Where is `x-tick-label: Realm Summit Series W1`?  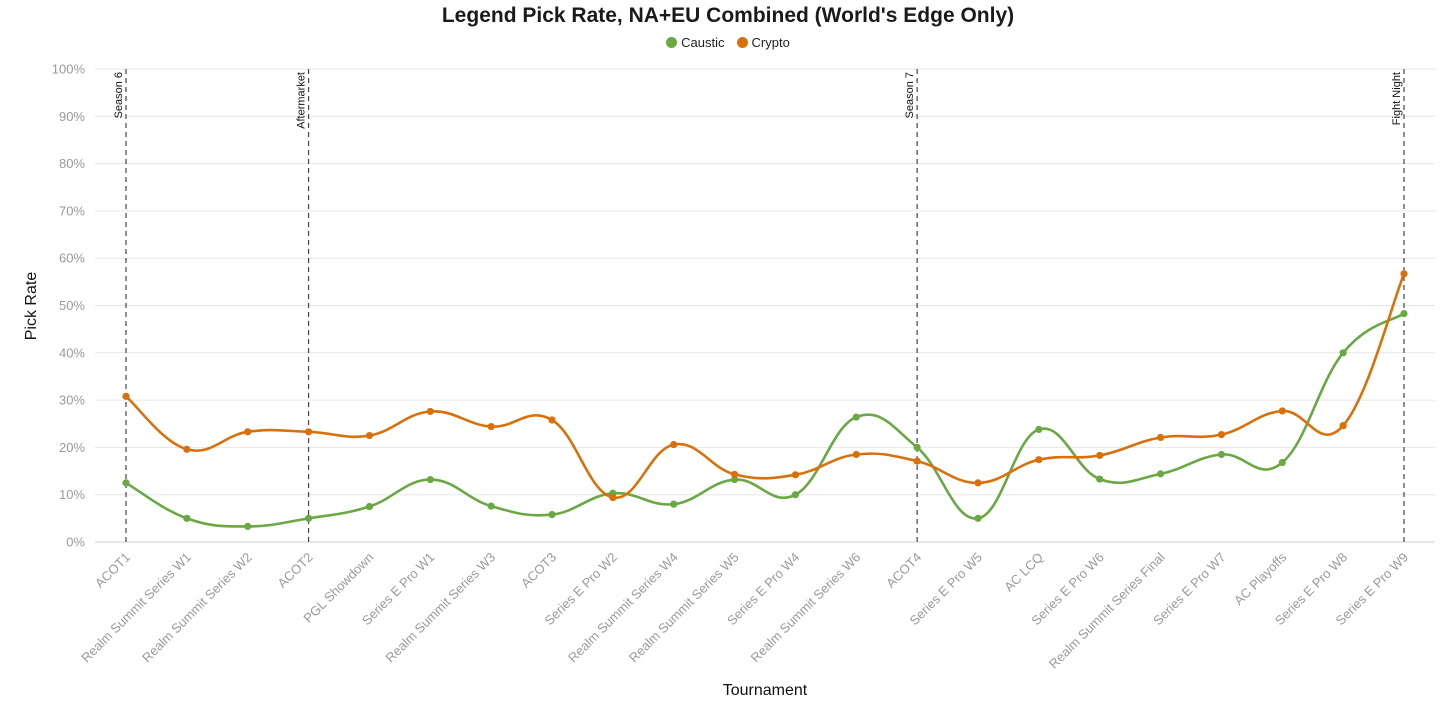 x-tick-label: Realm Summit Series W1 is located at coordinates (136, 608).